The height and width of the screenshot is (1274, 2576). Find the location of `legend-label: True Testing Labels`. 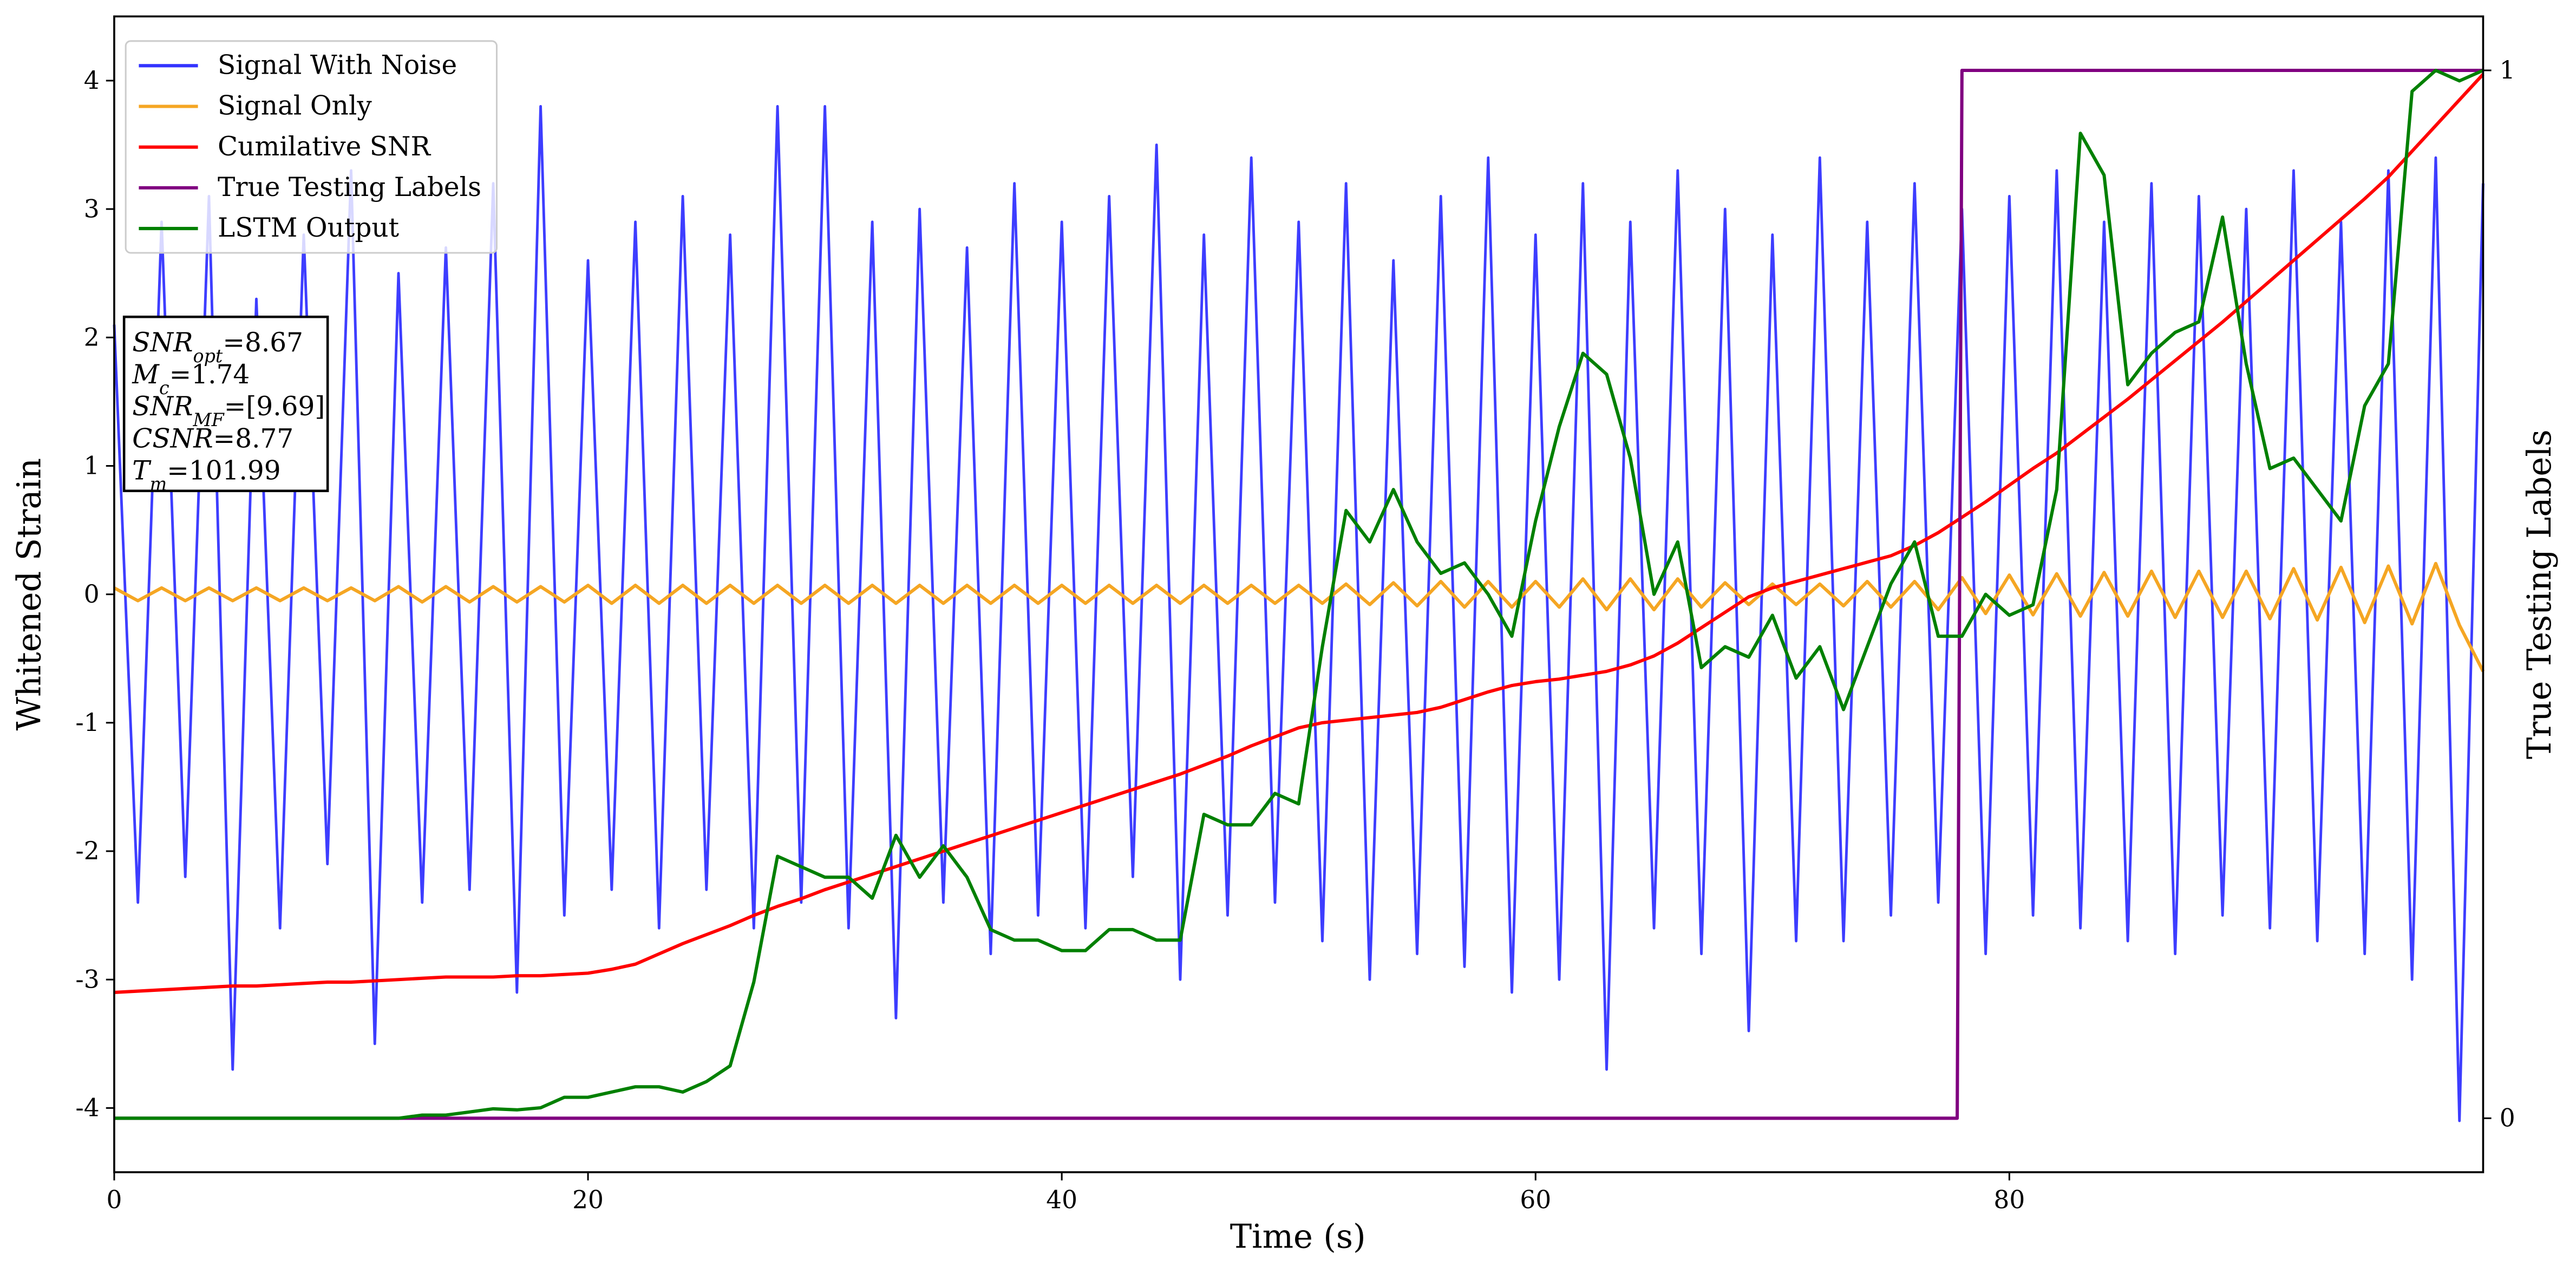

legend-label: True Testing Labels is located at coordinates (349, 187).